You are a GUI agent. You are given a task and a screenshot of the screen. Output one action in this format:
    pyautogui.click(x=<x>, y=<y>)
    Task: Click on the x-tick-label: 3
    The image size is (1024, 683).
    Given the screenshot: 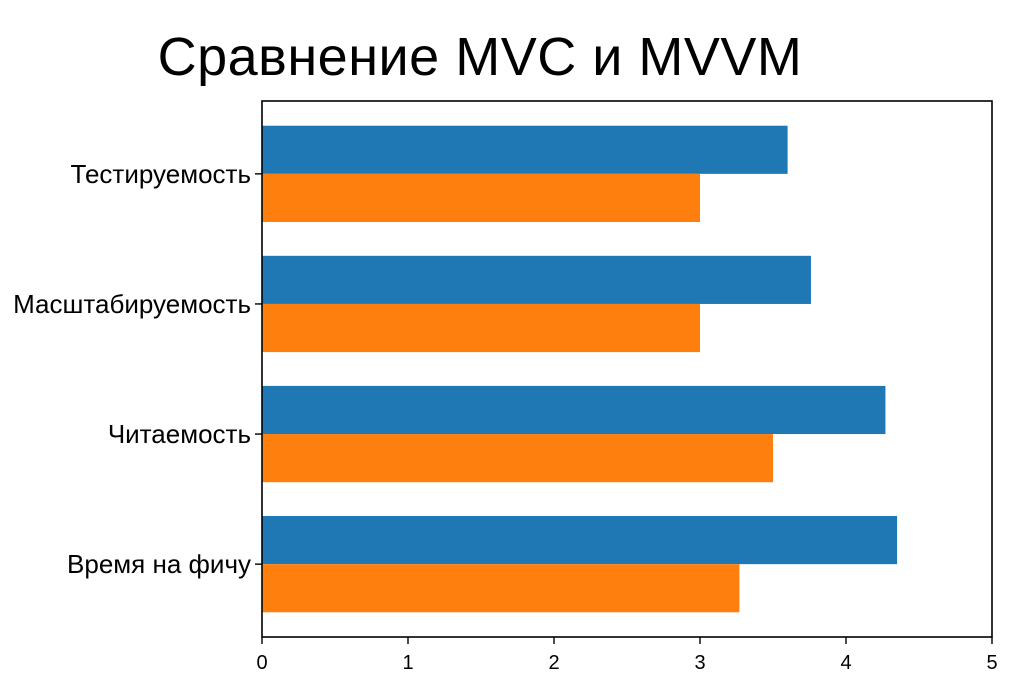 What is the action you would take?
    pyautogui.click(x=699, y=663)
    